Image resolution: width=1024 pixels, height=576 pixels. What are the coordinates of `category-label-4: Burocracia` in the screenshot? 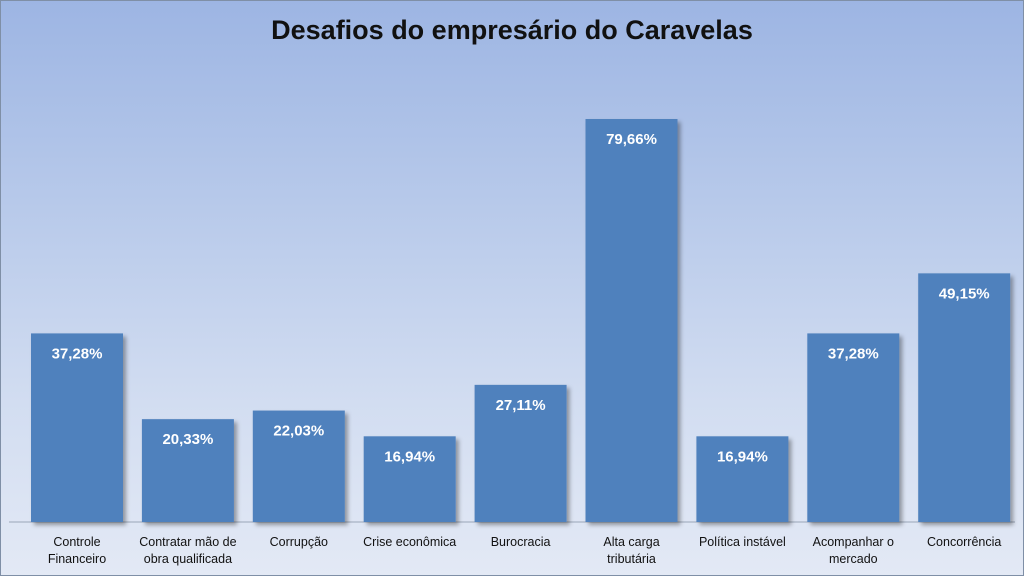 It's located at (521, 542).